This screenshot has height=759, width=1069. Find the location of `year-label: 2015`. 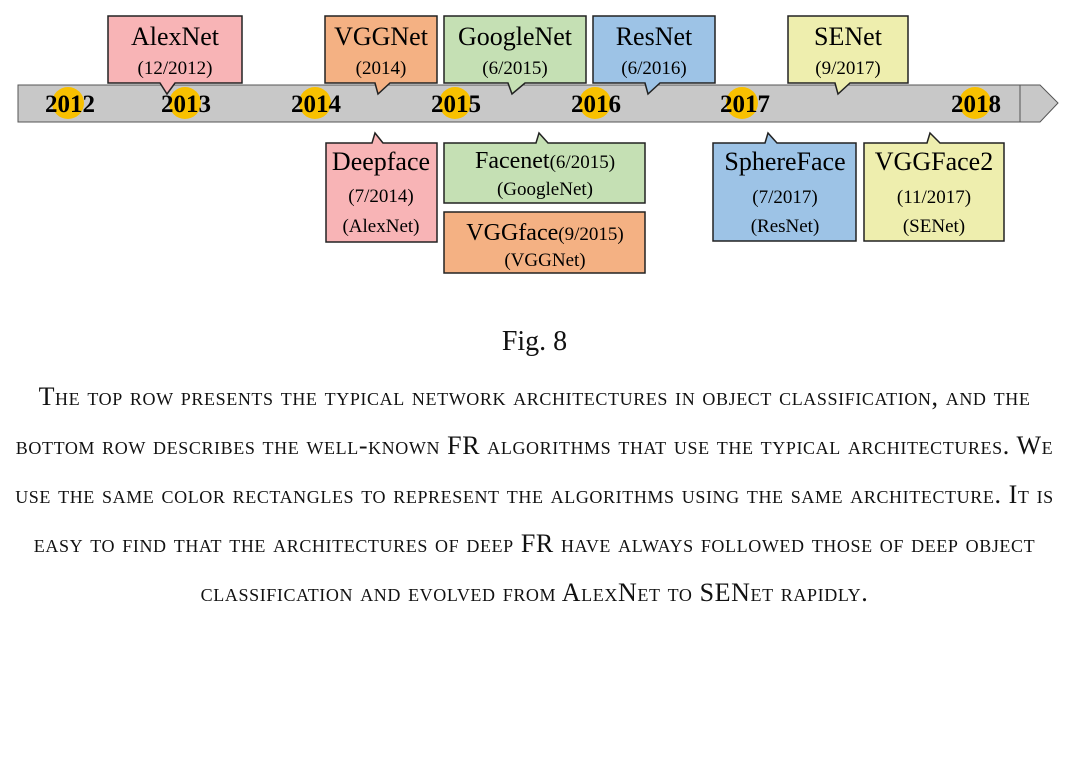

year-label: 2015 is located at coordinates (456, 104).